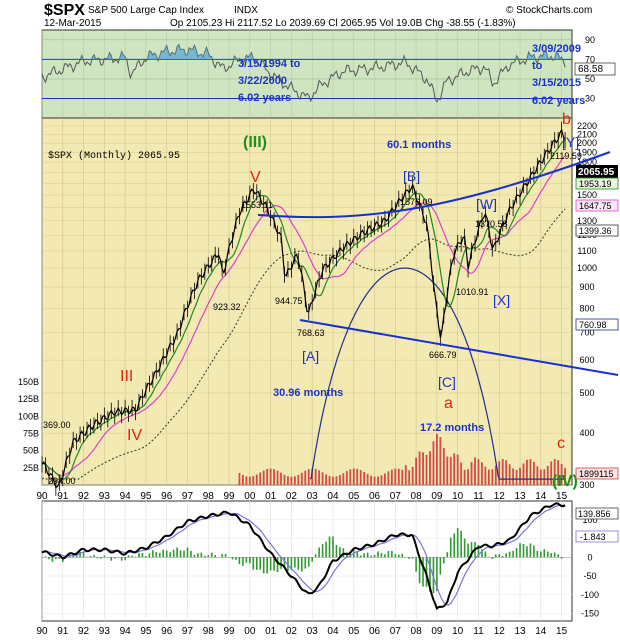 The height and width of the screenshot is (644, 620). I want to click on rsi-note-2: 3/22/2000, so click(262, 81).